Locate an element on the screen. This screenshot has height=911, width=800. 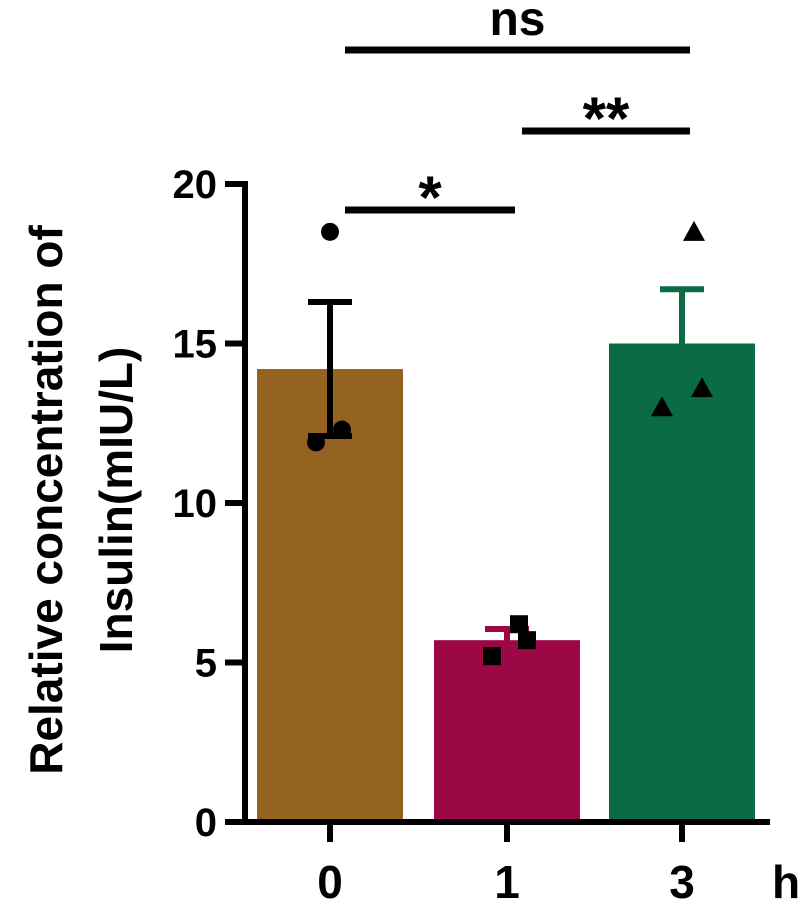
y-tick-label-15: 15 is located at coordinates (195, 345).